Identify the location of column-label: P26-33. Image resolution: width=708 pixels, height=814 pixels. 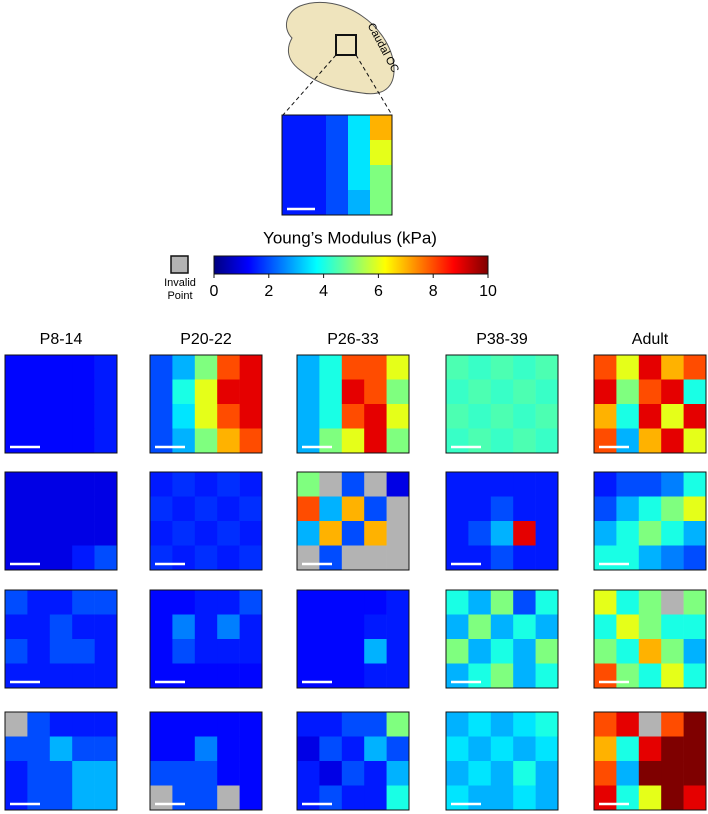
(353, 339).